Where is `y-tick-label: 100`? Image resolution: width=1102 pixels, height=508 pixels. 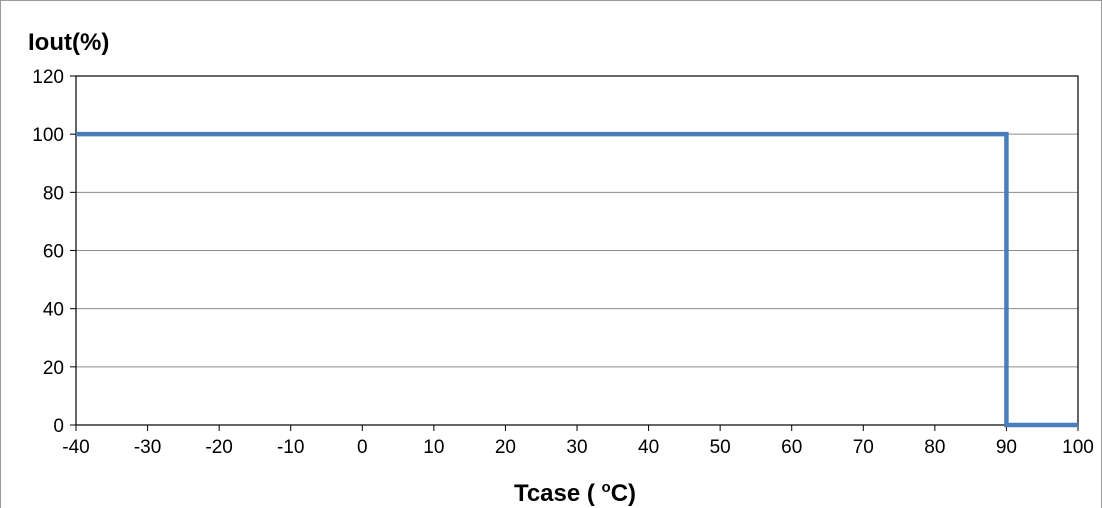
y-tick-label: 100 is located at coordinates (48, 135).